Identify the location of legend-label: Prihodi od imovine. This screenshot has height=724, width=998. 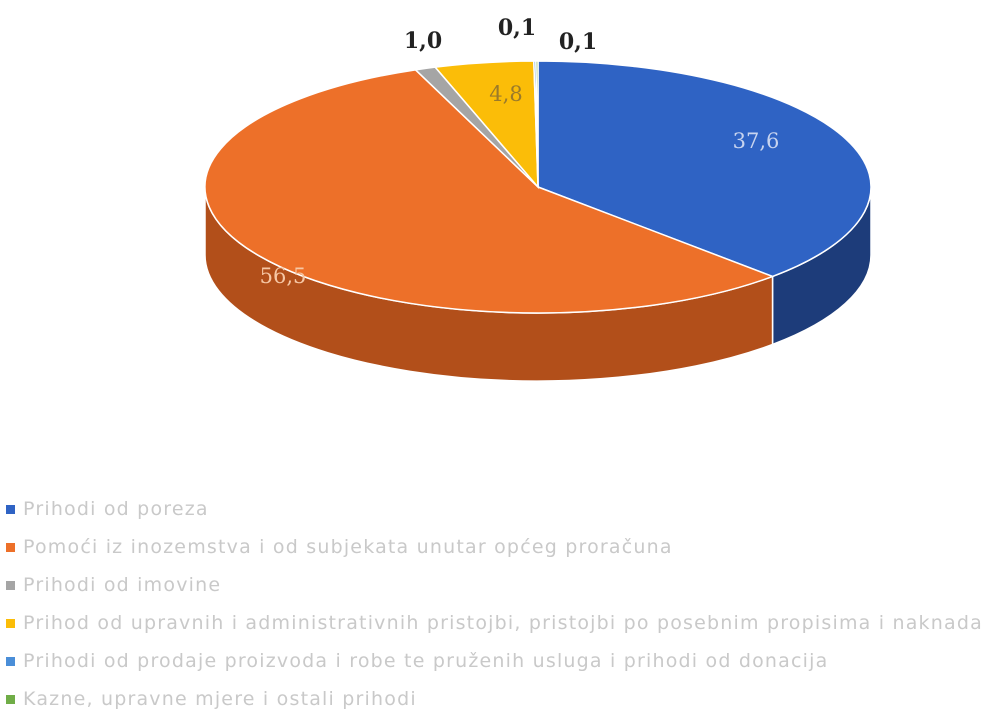
(122, 585).